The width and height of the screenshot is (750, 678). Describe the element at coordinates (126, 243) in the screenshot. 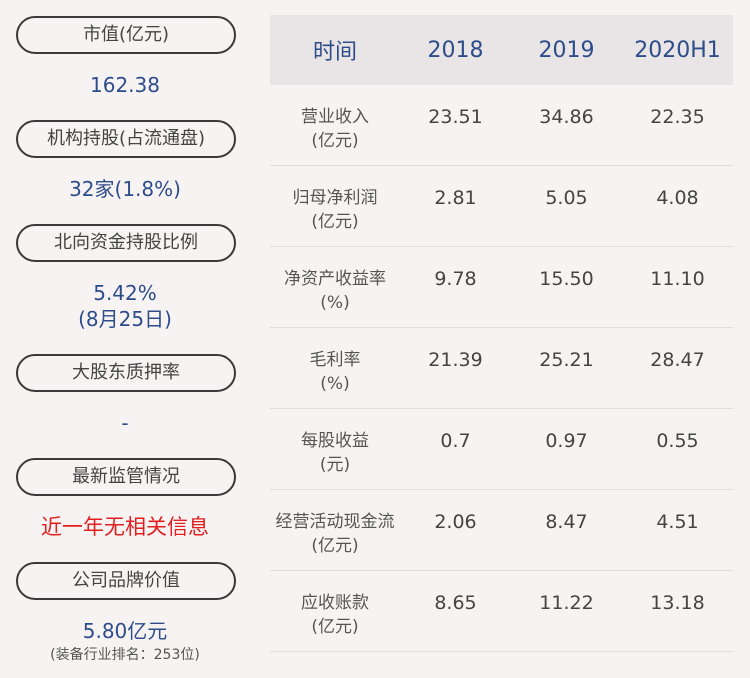

I see `northbound-ratio-label: 北向资金持股比例` at that location.